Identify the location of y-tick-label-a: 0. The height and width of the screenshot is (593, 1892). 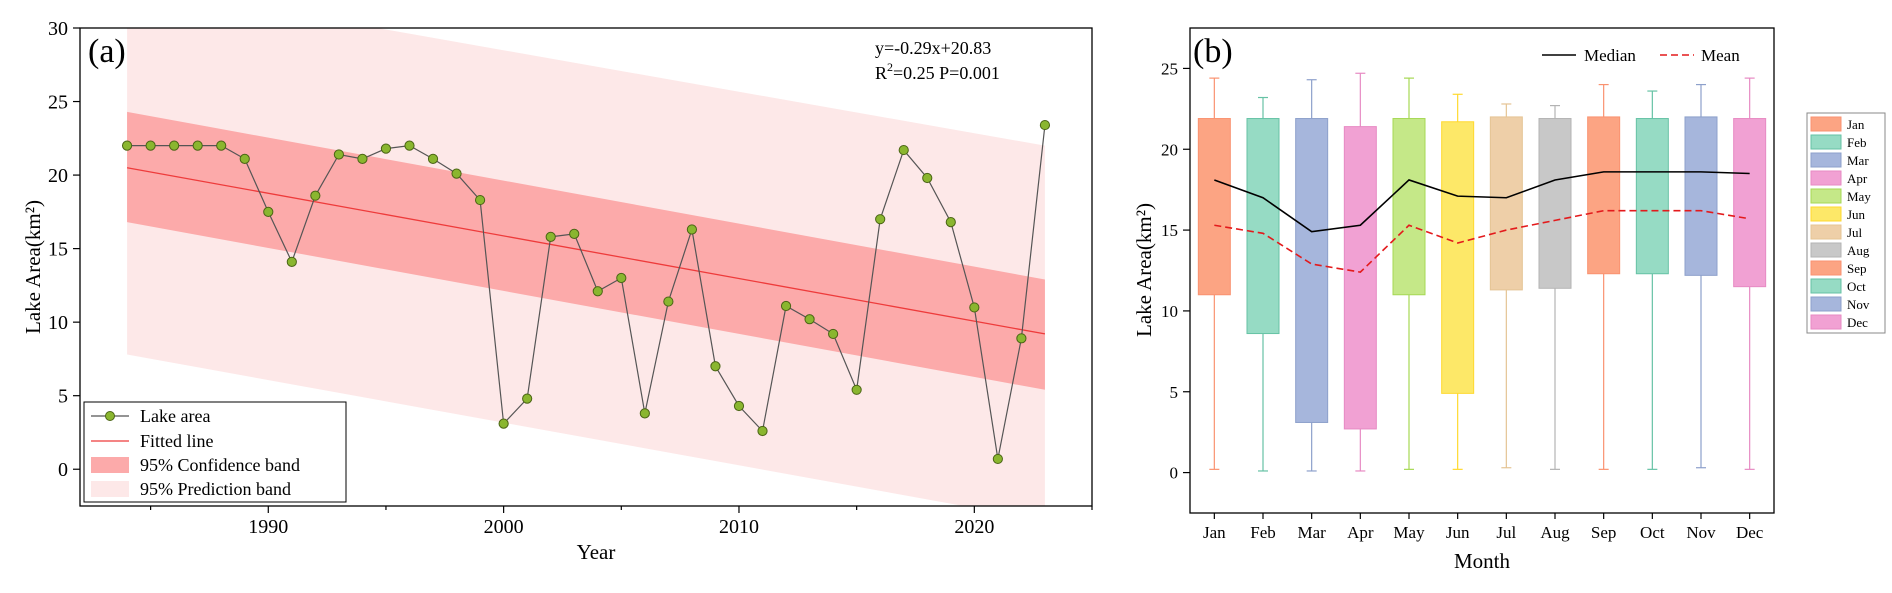
(63, 470).